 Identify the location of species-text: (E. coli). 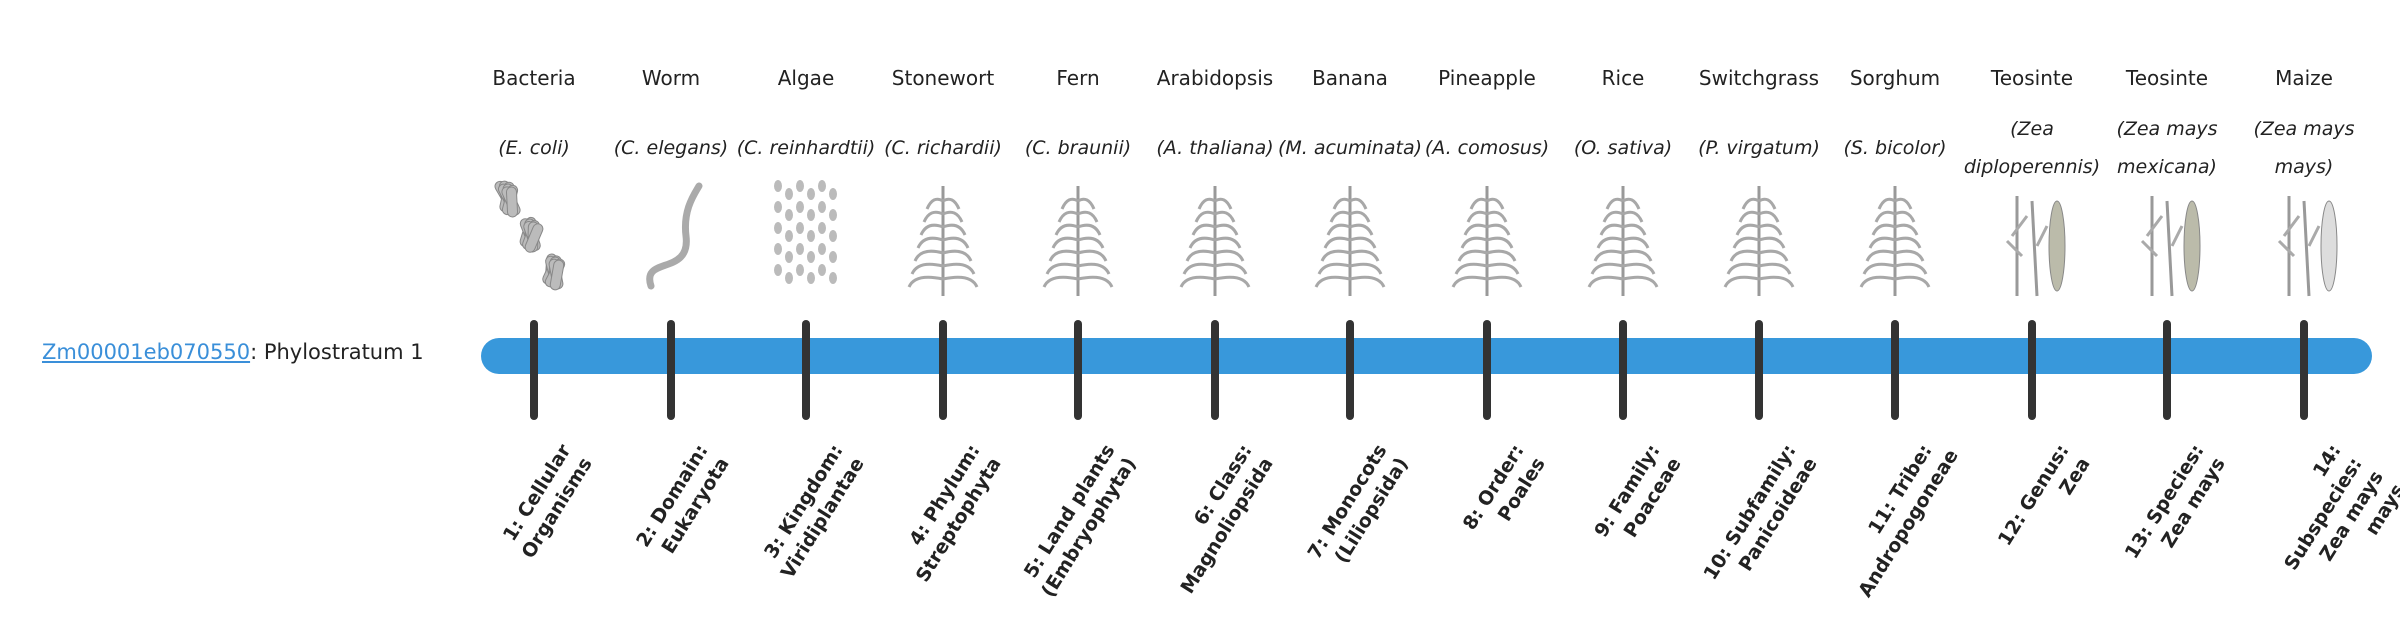
(534, 148).